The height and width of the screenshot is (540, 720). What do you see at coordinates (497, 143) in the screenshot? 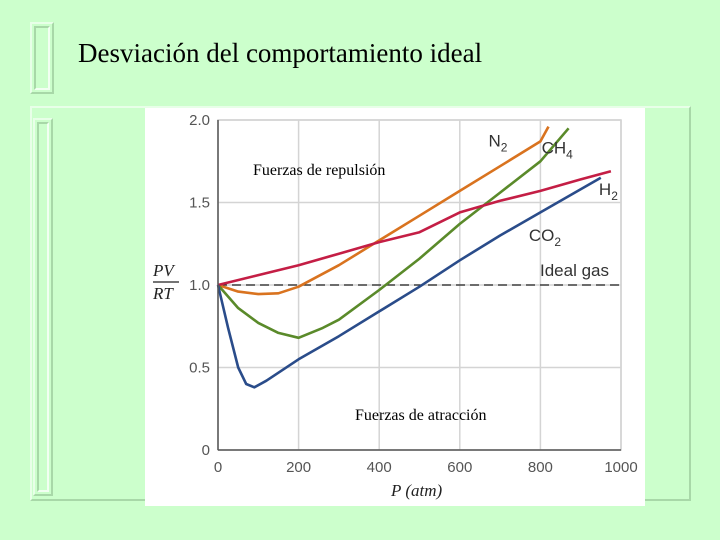
I see `series-label-n2: N2` at bounding box center [497, 143].